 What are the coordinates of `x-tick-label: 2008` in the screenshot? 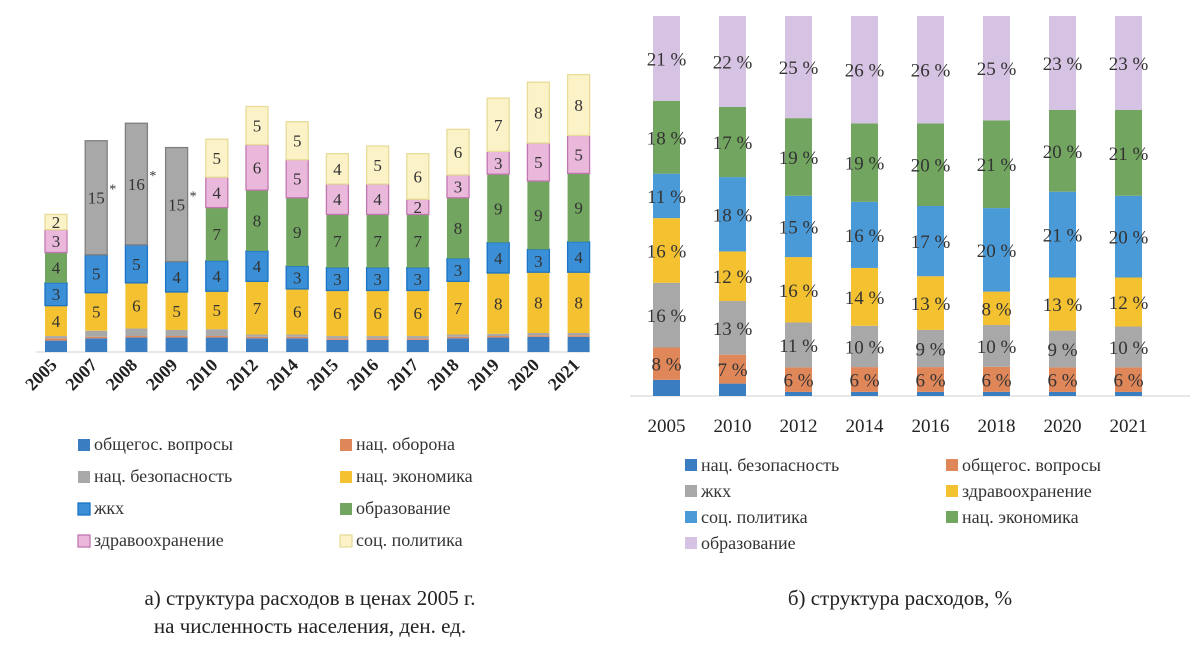 It's located at (122, 375).